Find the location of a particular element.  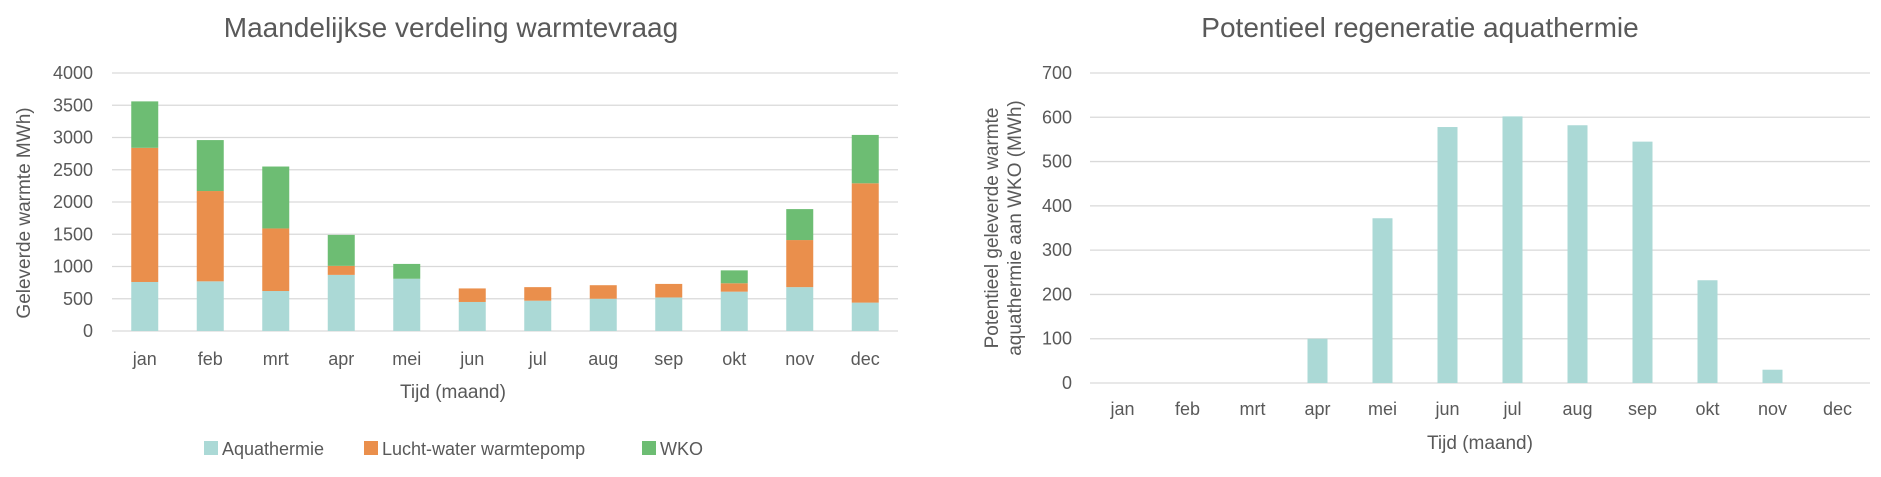

y-tick-labels: 0 500 1000 1500 2000 2500 3000 3500 4000 is located at coordinates (73, 202).